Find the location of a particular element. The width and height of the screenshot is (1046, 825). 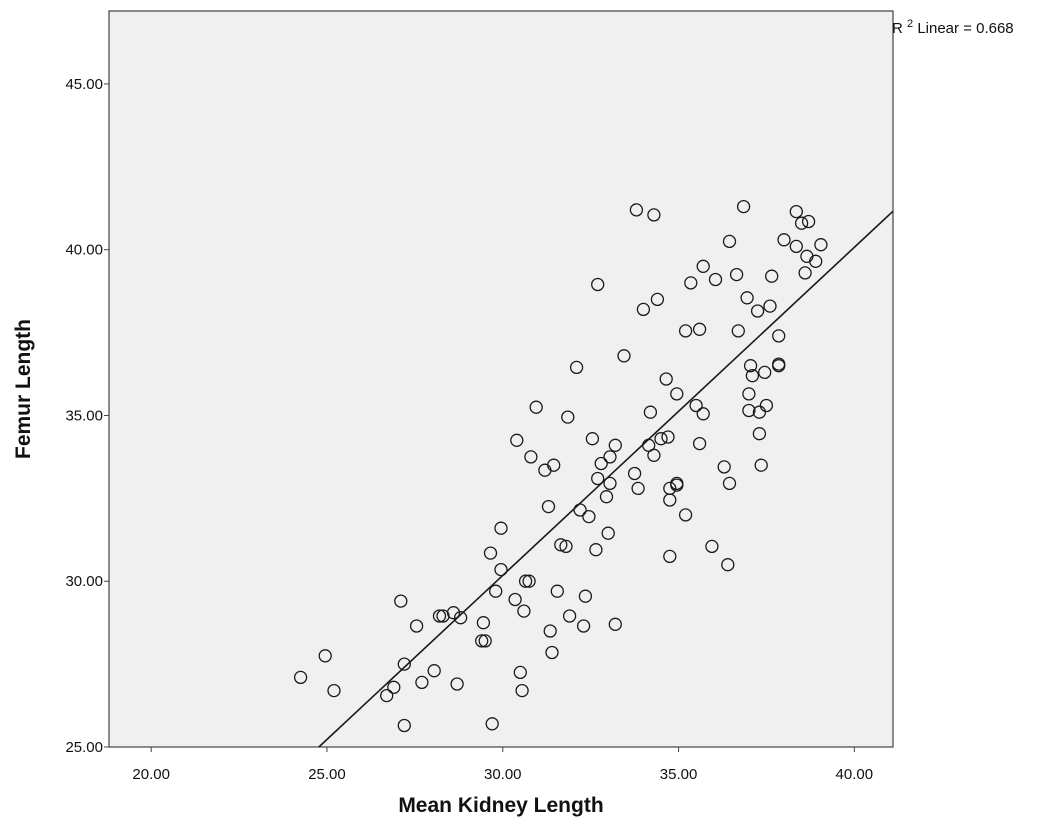

r2-superscript: 2 is located at coordinates (910, 24).